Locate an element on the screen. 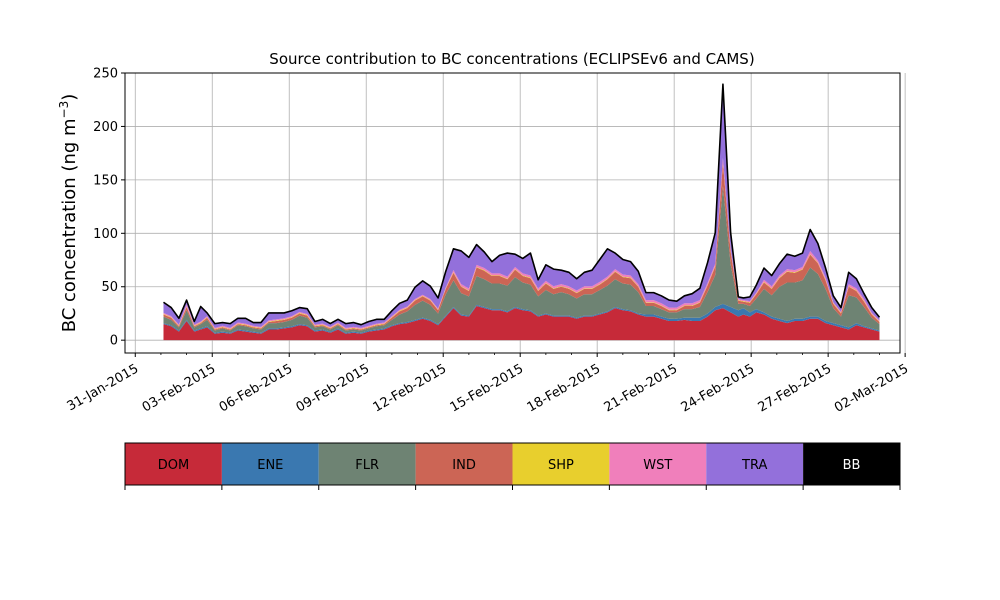 The height and width of the screenshot is (600, 1000). legend-swatch-ene is located at coordinates (270, 464).